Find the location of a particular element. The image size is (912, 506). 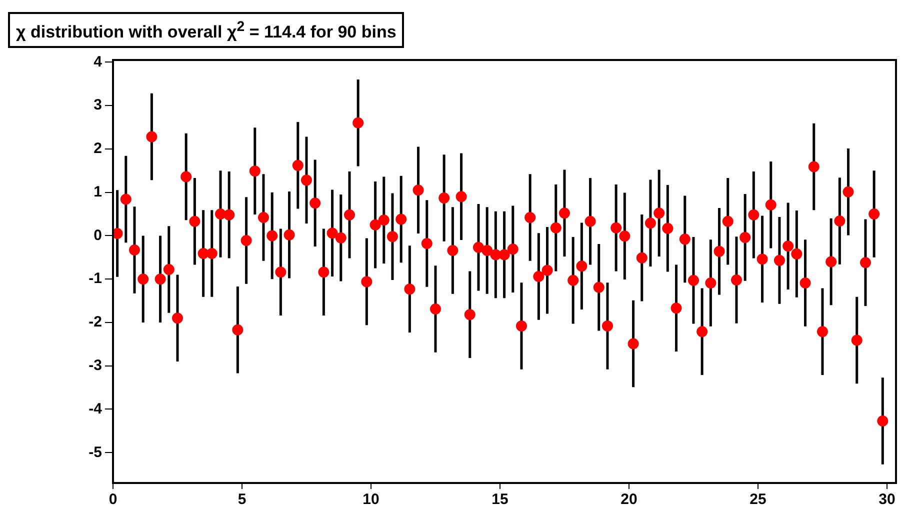

x-tick-label: 10 is located at coordinates (371, 498).